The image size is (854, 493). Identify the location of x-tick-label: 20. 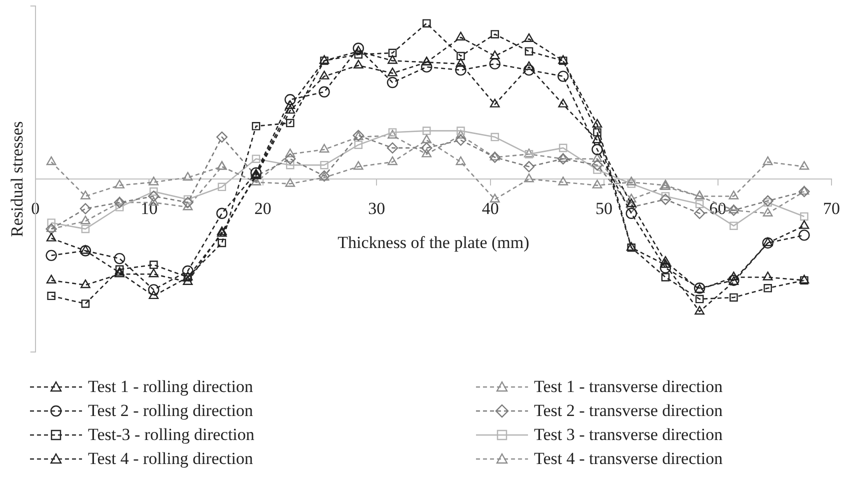
(263, 208).